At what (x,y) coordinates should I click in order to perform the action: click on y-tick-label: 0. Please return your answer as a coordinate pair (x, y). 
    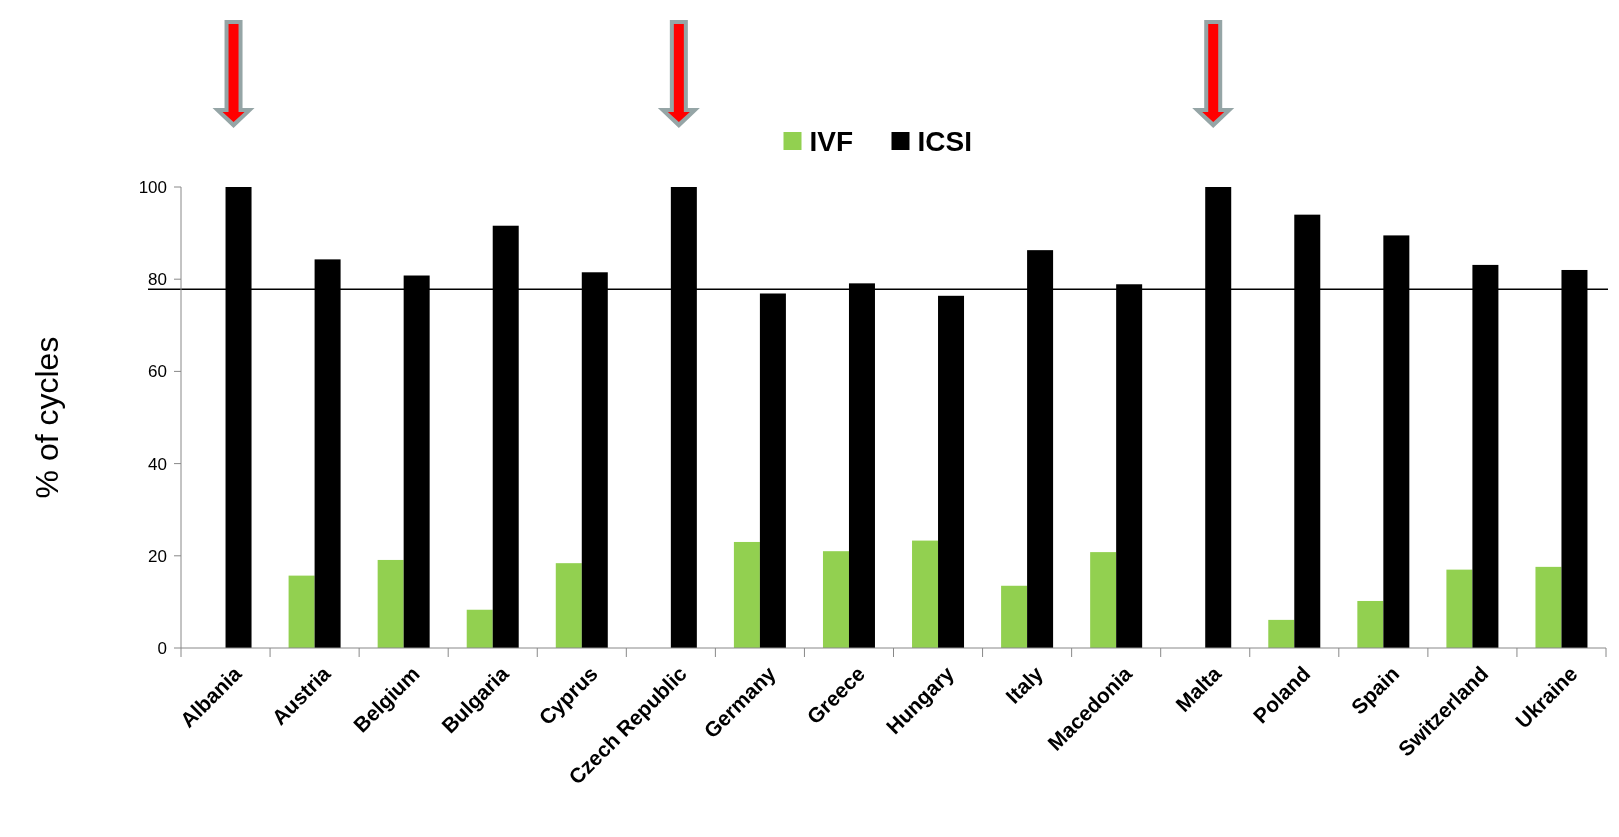
    Looking at the image, I should click on (162, 648).